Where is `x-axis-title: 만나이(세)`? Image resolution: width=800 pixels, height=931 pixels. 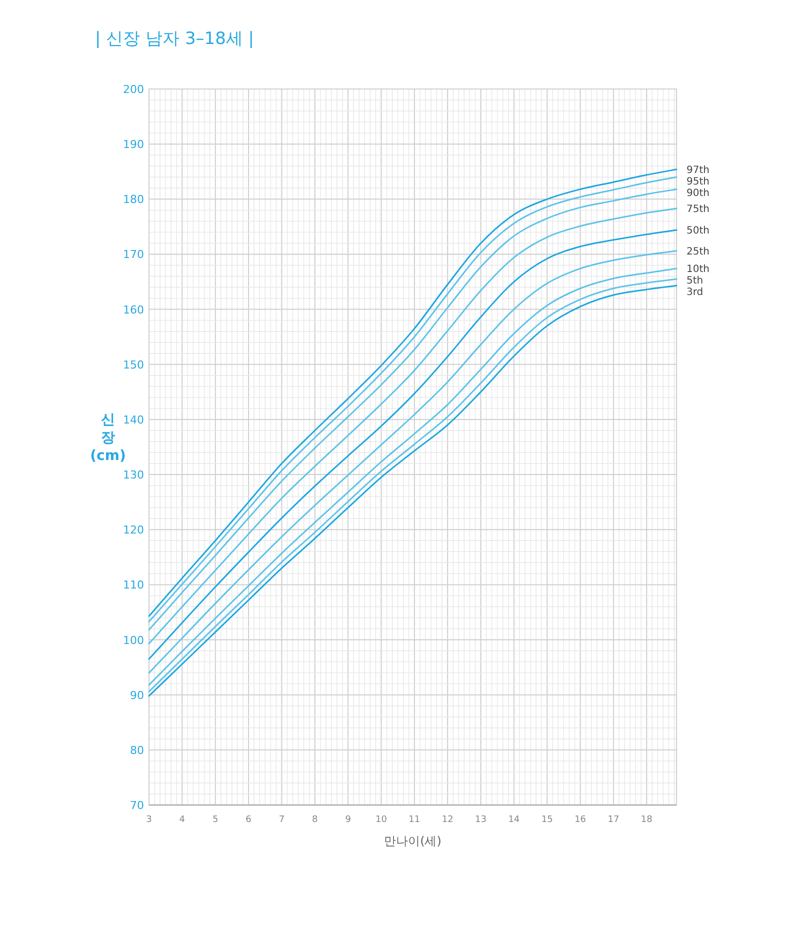
x-axis-title: 만나이(세) is located at coordinates (413, 841).